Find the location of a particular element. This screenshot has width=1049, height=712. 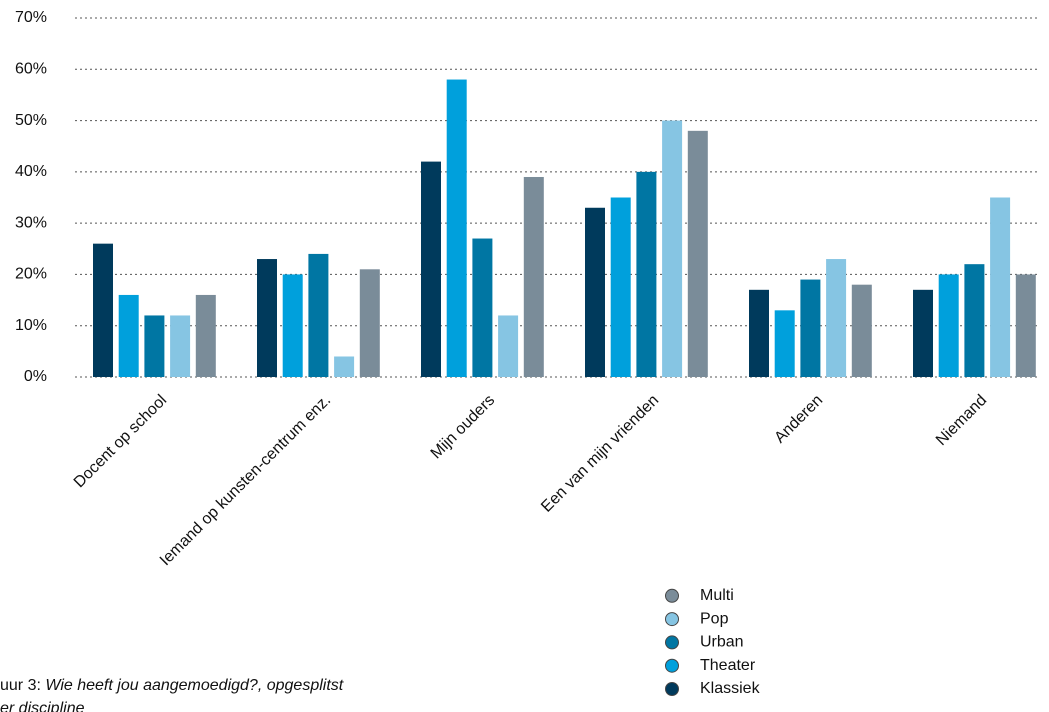

y-tick-label: 0% is located at coordinates (35, 376).